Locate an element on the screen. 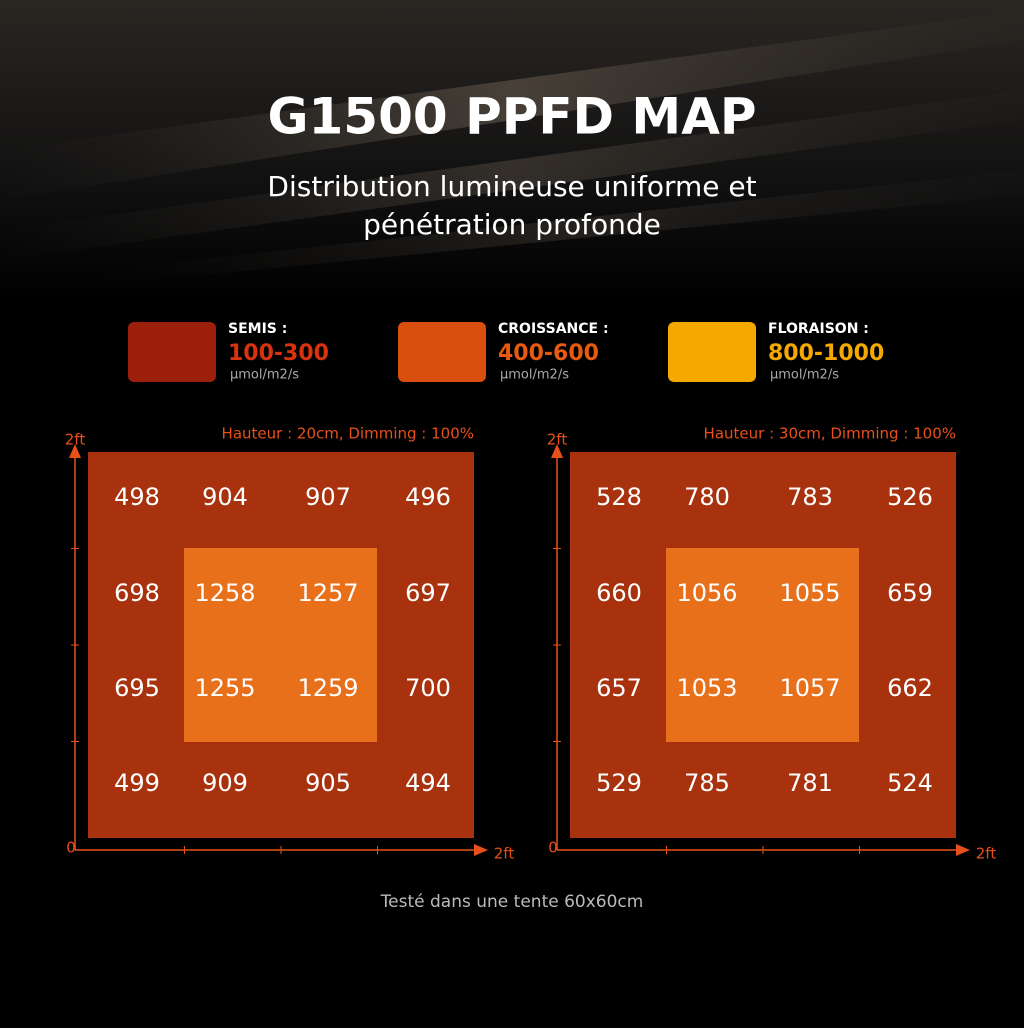 The width and height of the screenshot is (1024, 1028). ppfd-value: 904 is located at coordinates (225, 497).